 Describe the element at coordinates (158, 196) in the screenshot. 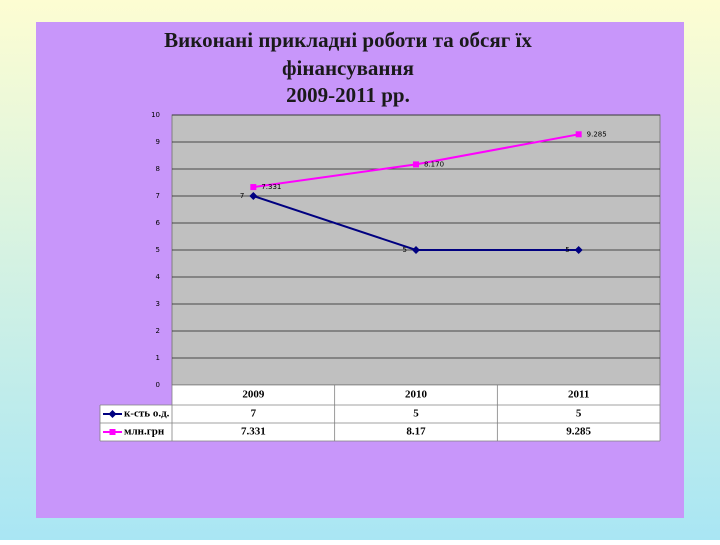

I see `y-tick-label: 7` at that location.